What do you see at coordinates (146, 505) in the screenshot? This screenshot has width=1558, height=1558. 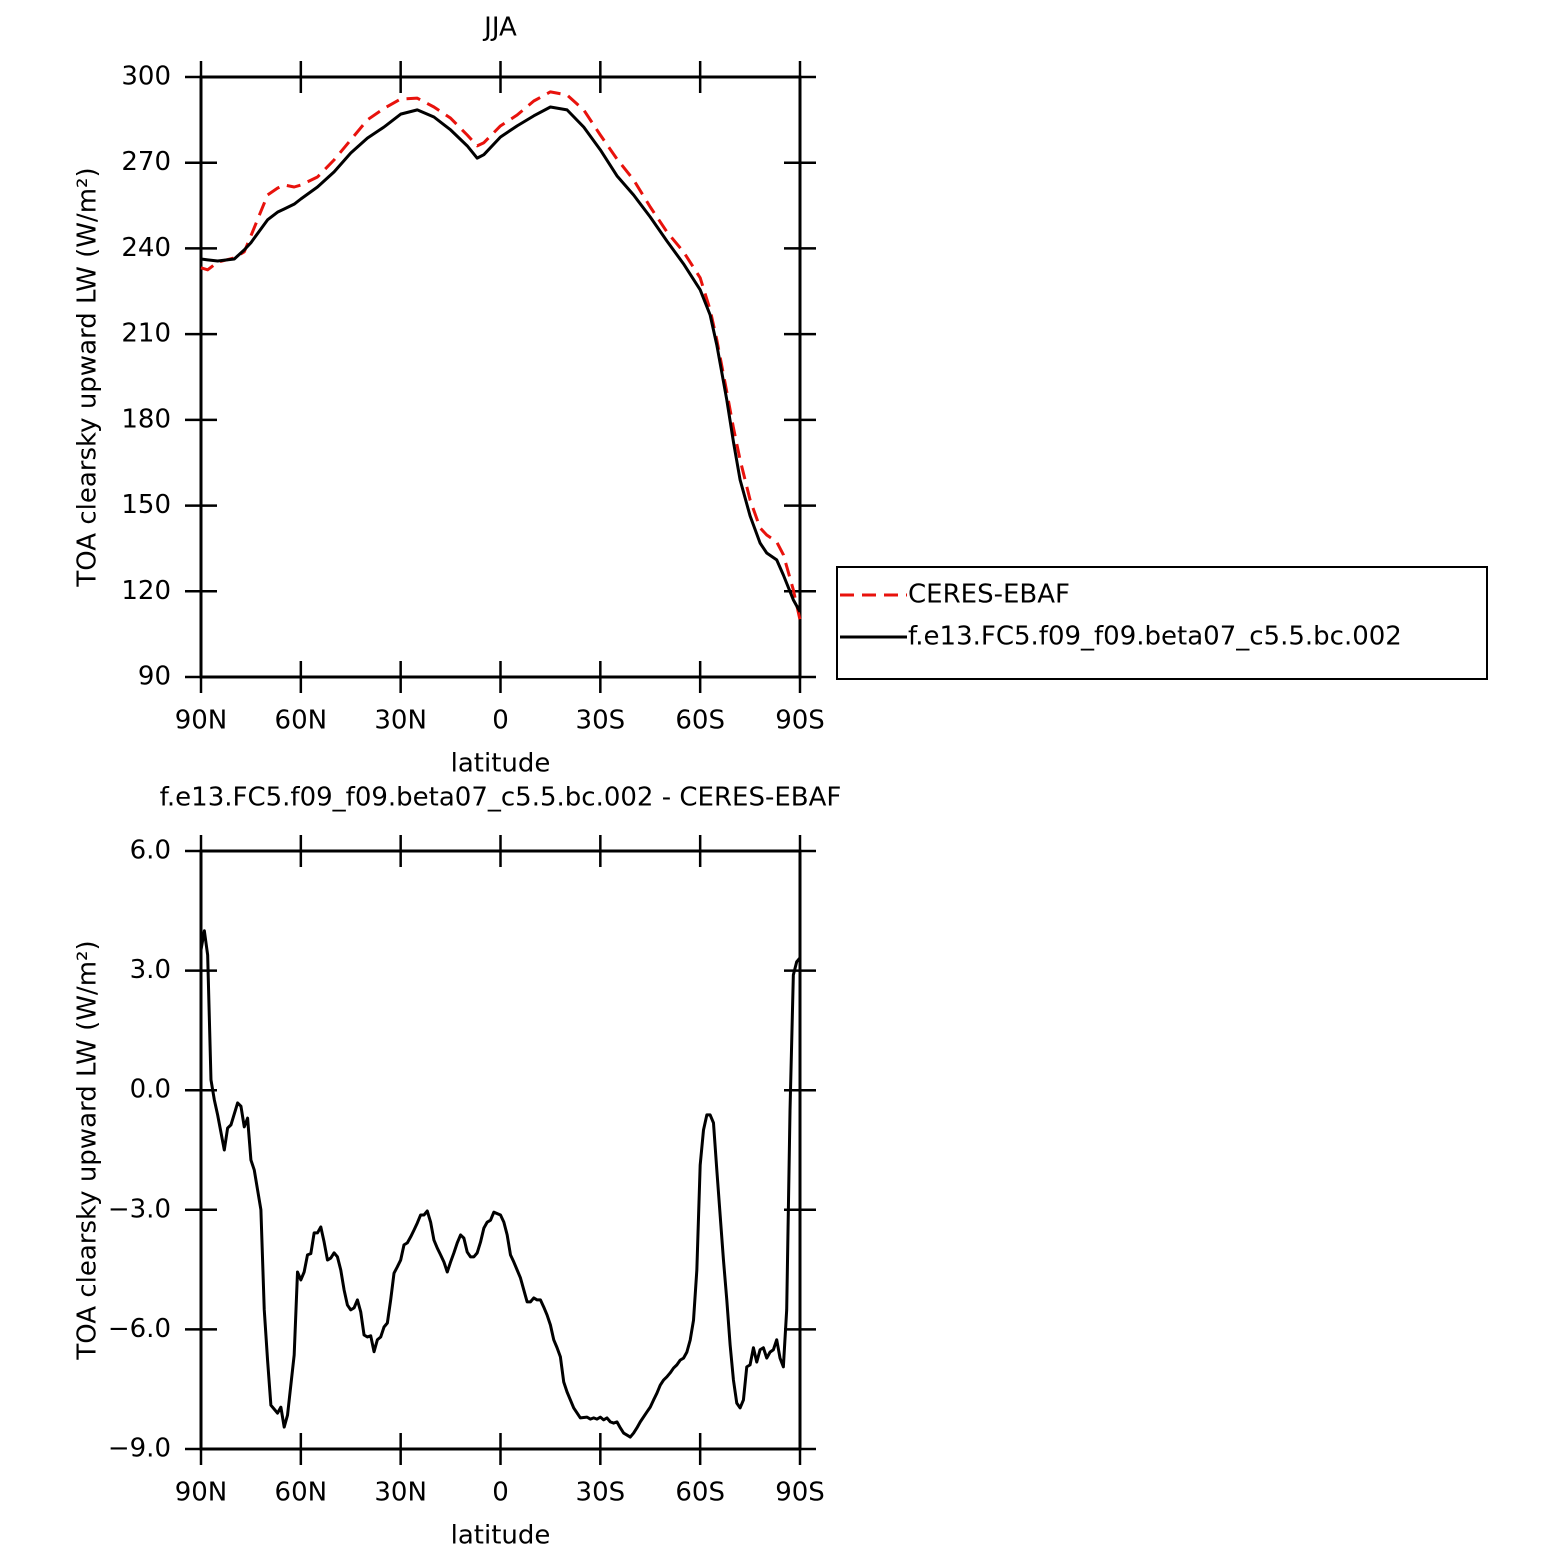 I see `y-tick-label: 150` at bounding box center [146, 505].